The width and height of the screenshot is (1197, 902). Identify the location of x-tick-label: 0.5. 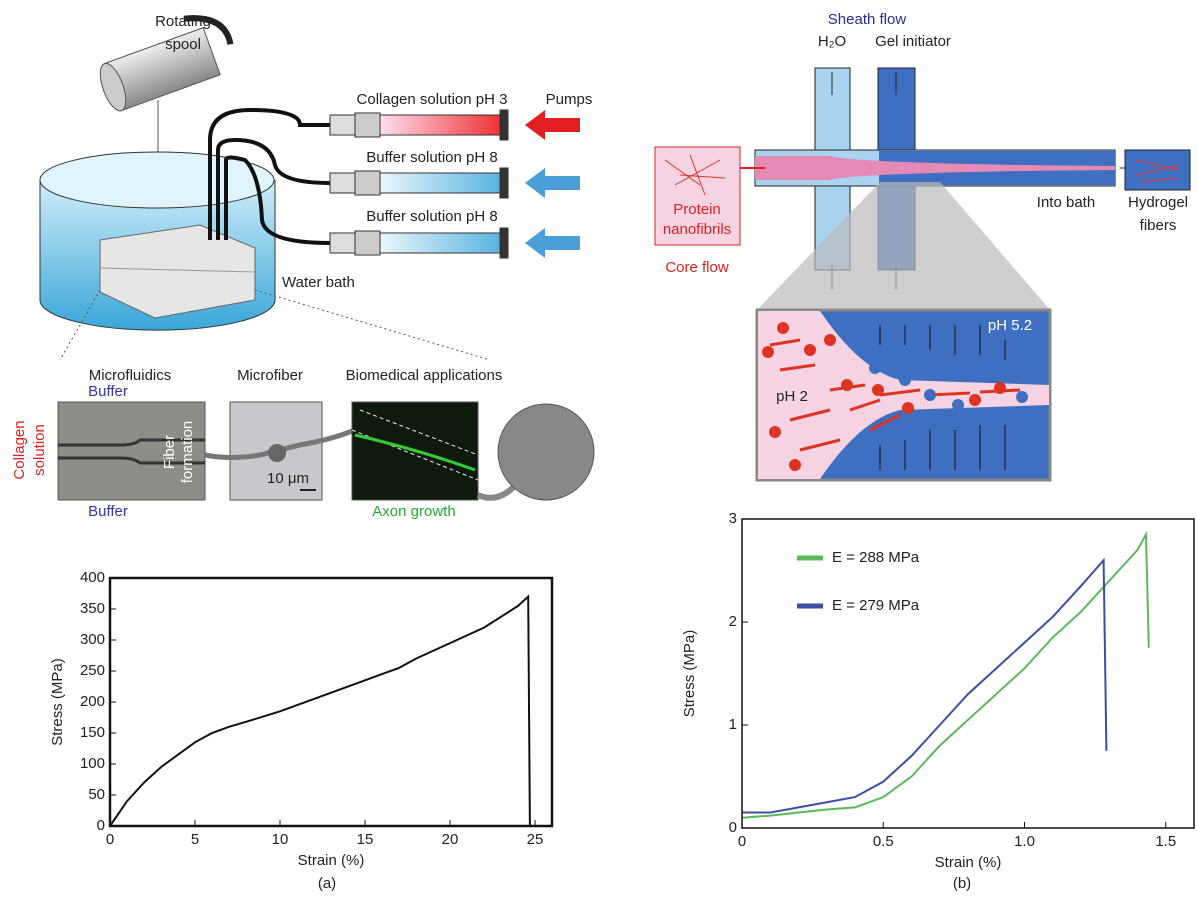
(883, 841).